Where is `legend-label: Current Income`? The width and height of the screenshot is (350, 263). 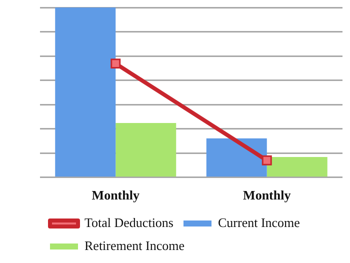
legend-label: Current Income is located at coordinates (259, 222).